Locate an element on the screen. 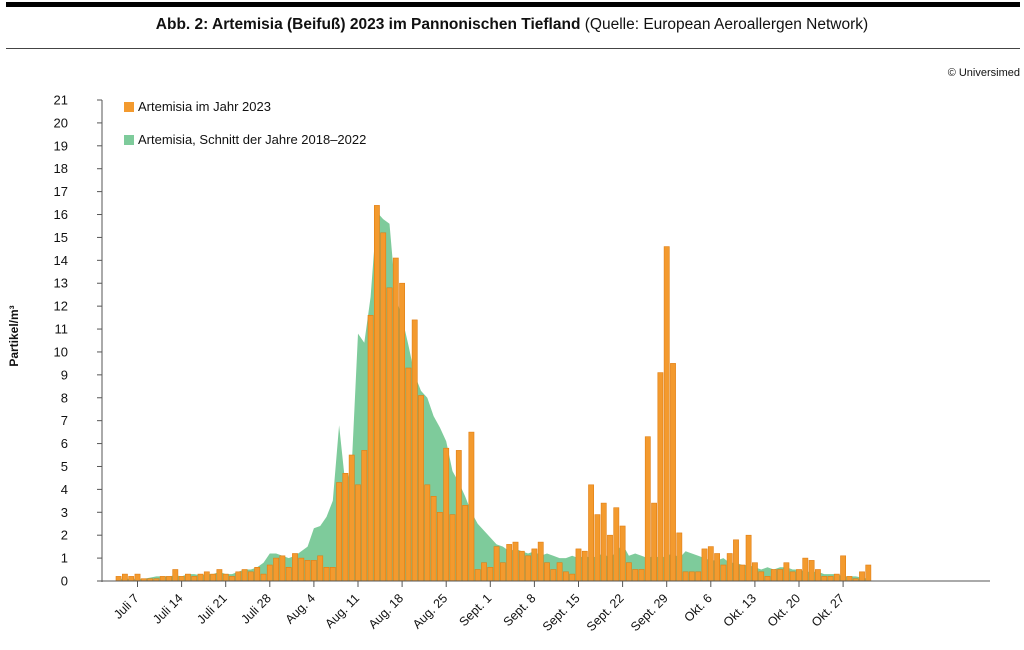 This screenshot has height=650, width=1024. y-tick-label: 15 is located at coordinates (61, 237).